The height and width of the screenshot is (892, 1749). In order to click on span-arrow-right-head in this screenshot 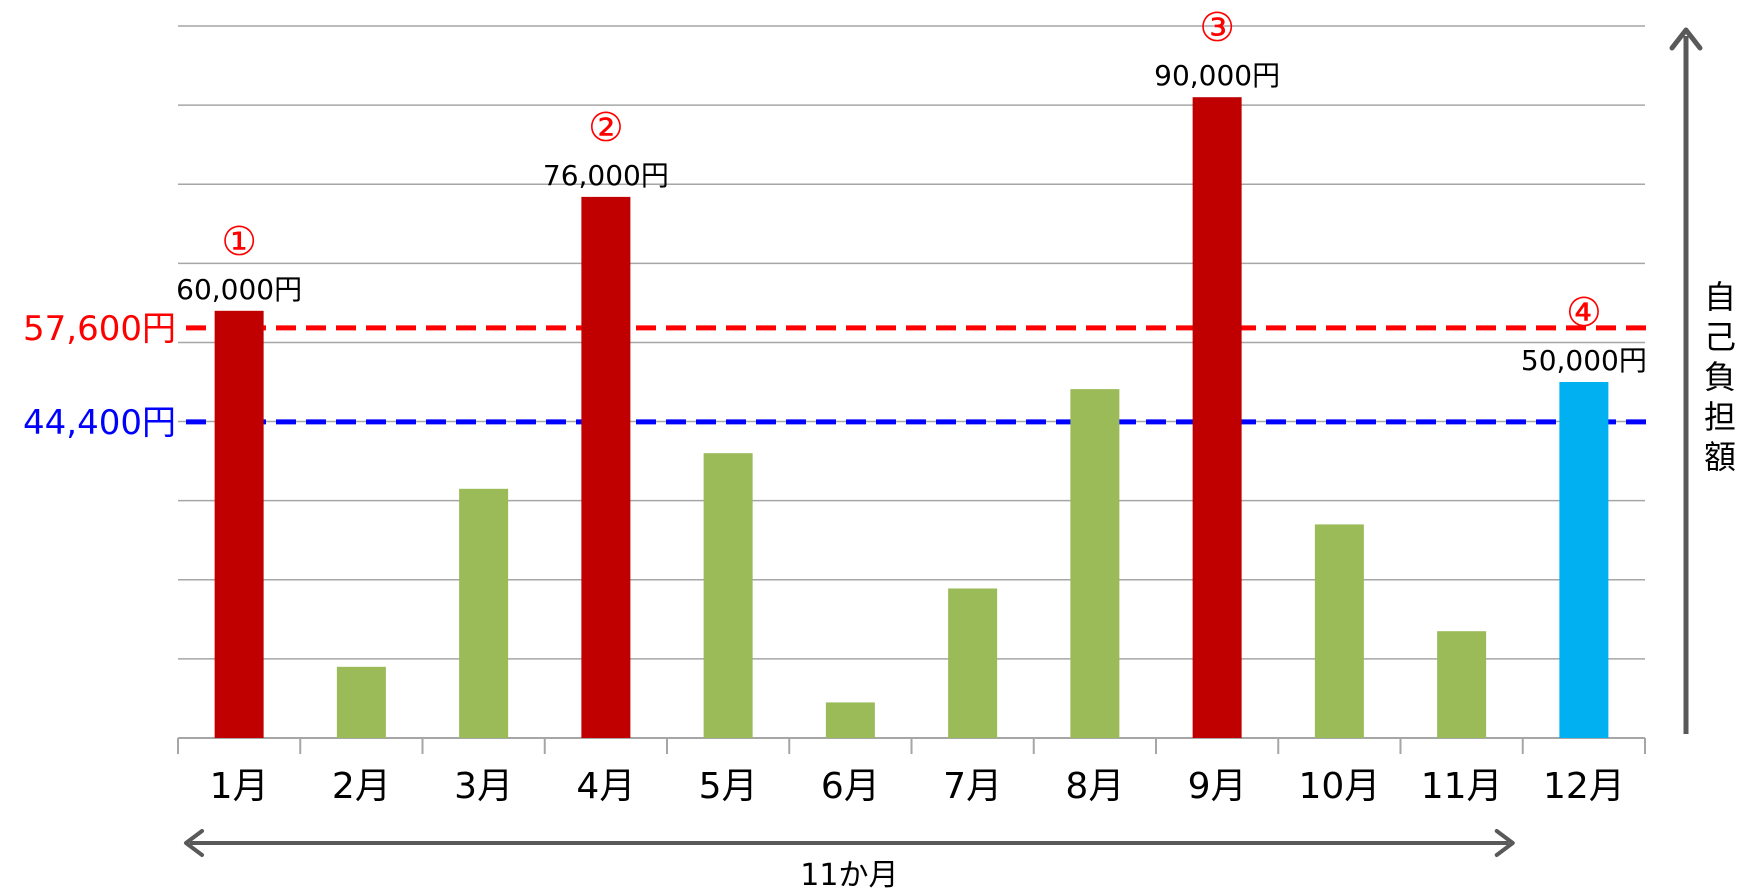, I will do `click(1504, 843)`.